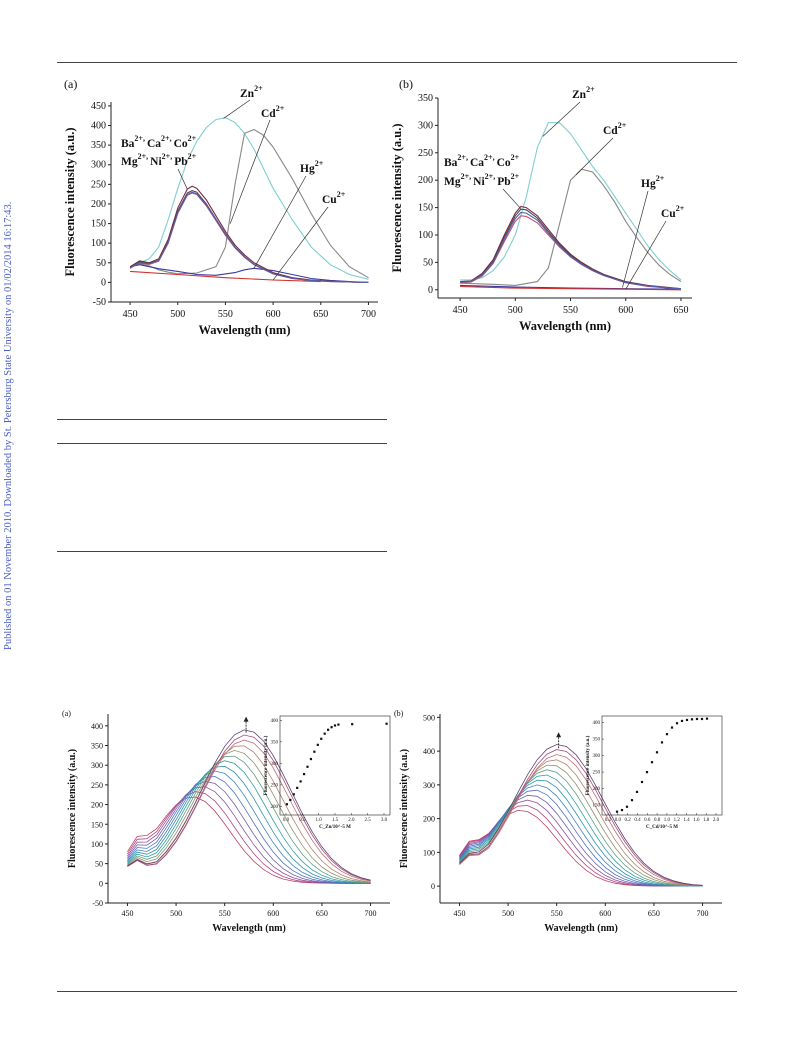 This screenshot has height=1039, width=793. What do you see at coordinates (222, 551) in the screenshot?
I see `table-bottom-rule` at bounding box center [222, 551].